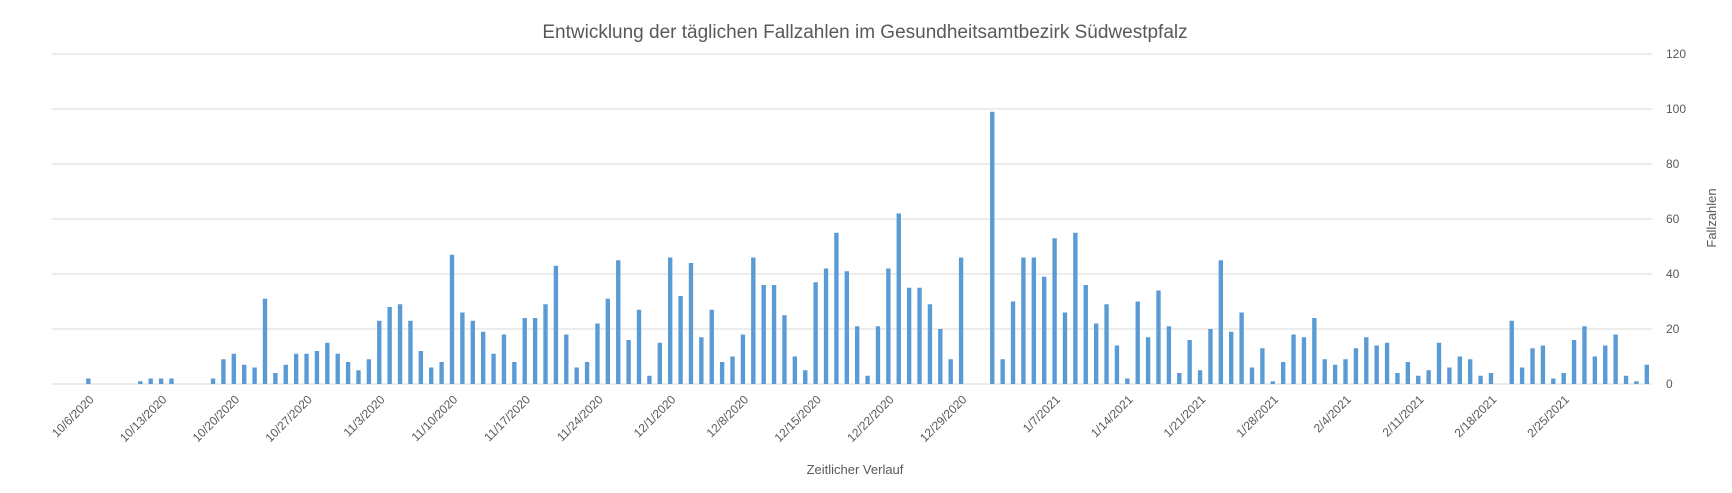  What do you see at coordinates (580, 418) in the screenshot?
I see `x-tick-label: 11/24/2020` at bounding box center [580, 418].